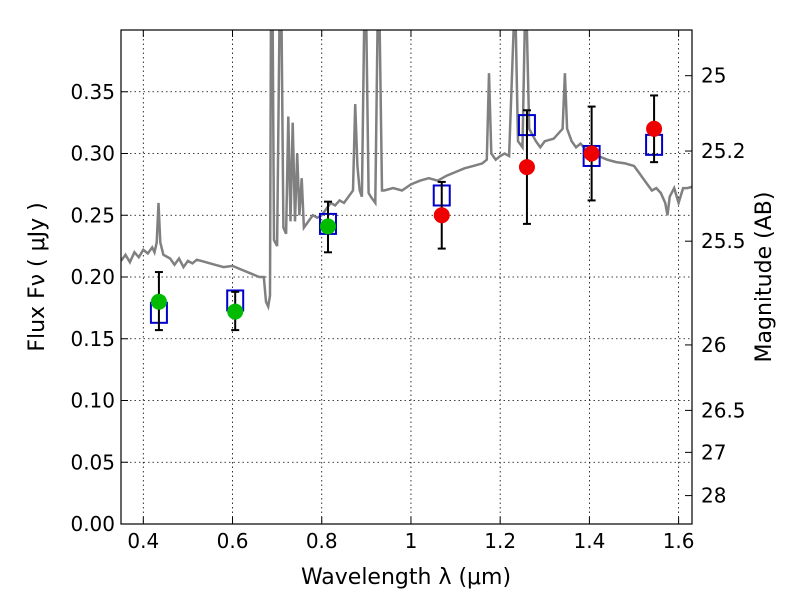 This screenshot has width=800, height=600. What do you see at coordinates (92, 401) in the screenshot?
I see `y-tick-label: 0.10` at bounding box center [92, 401].